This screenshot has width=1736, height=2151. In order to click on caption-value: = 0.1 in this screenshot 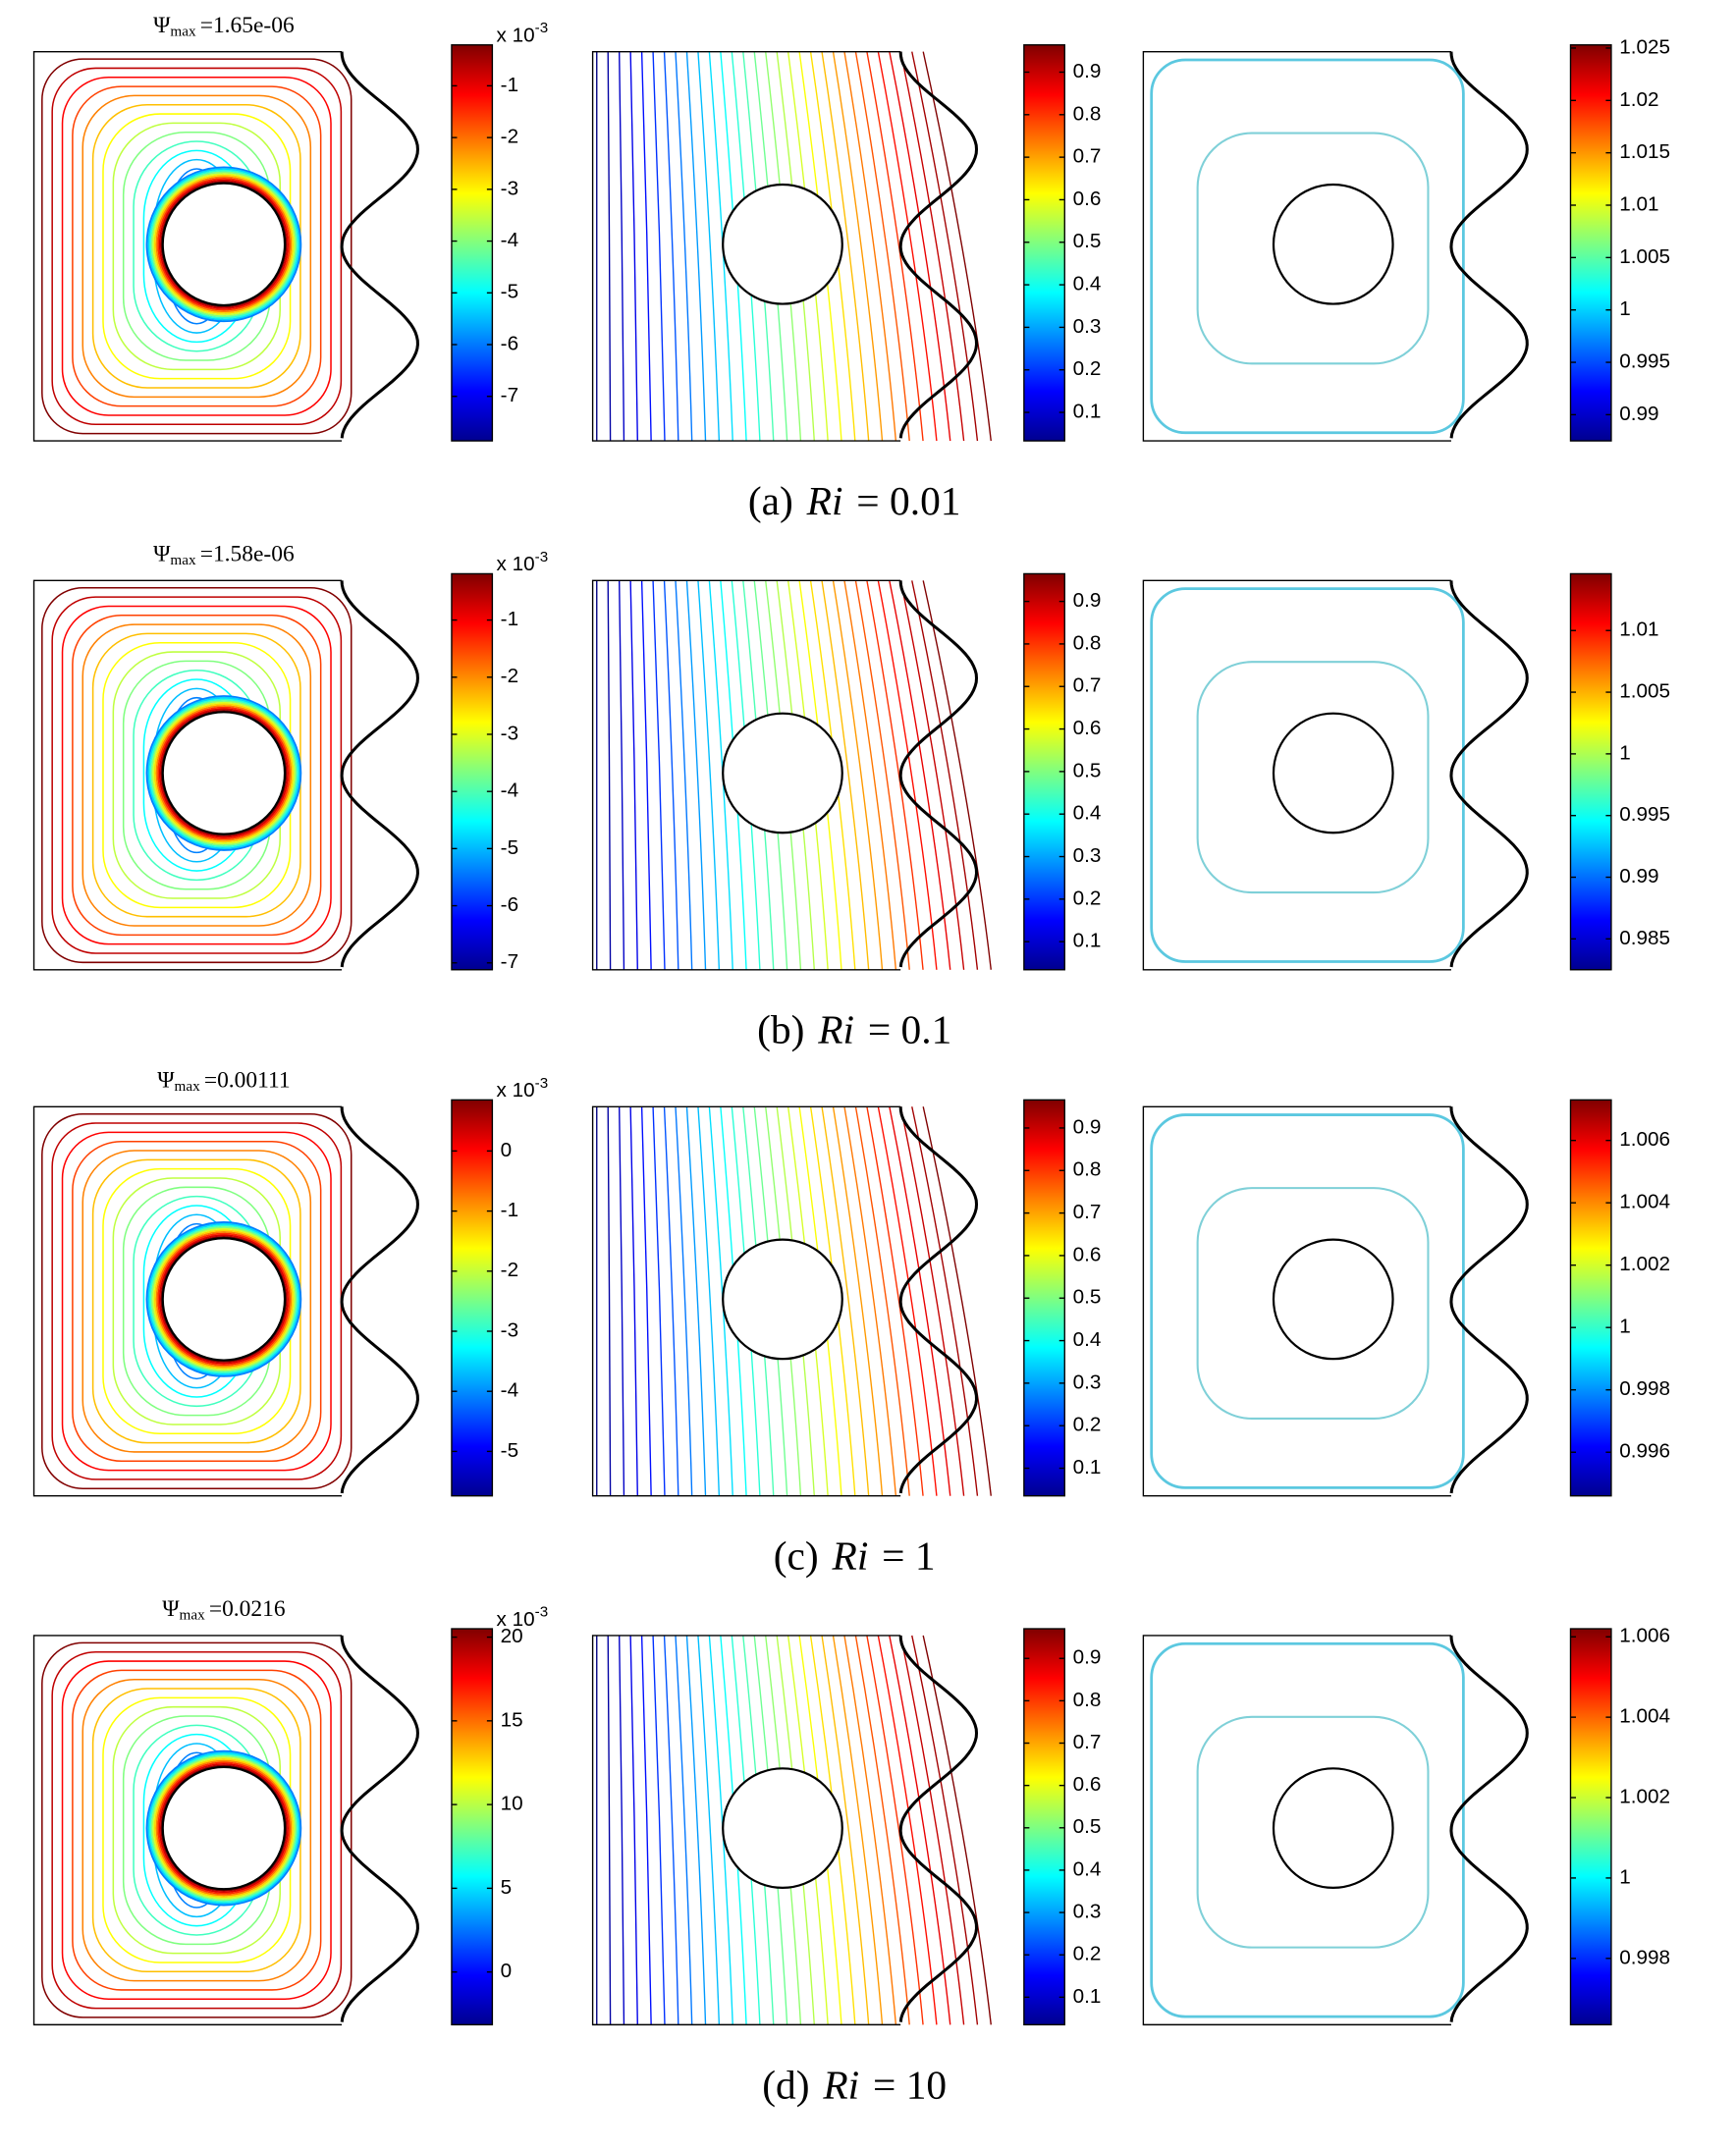, I will do `click(910, 1028)`.